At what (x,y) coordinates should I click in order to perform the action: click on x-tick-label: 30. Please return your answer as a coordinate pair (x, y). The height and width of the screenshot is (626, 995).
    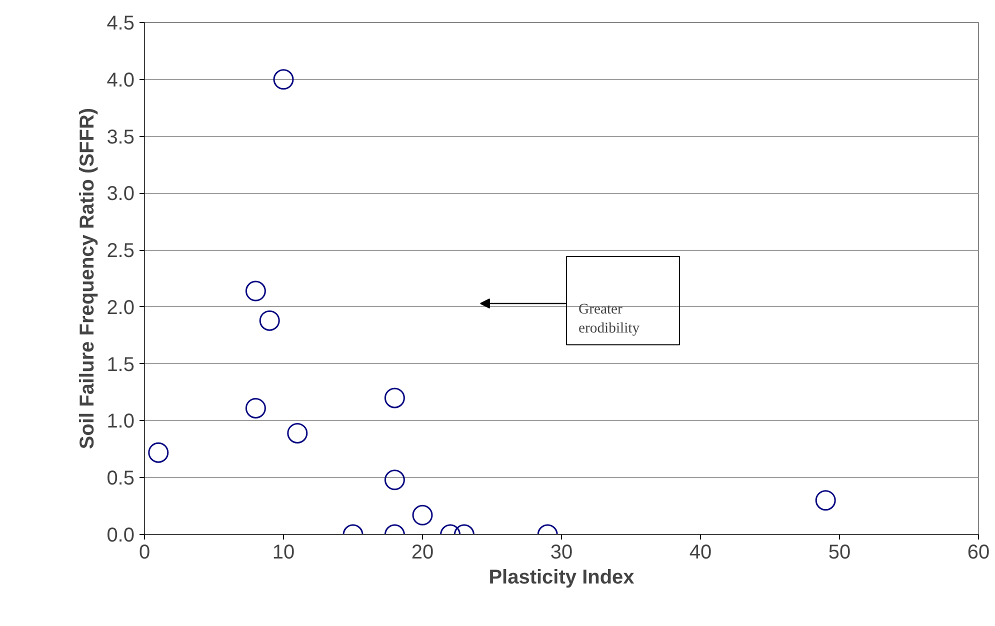
    Looking at the image, I should click on (561, 553).